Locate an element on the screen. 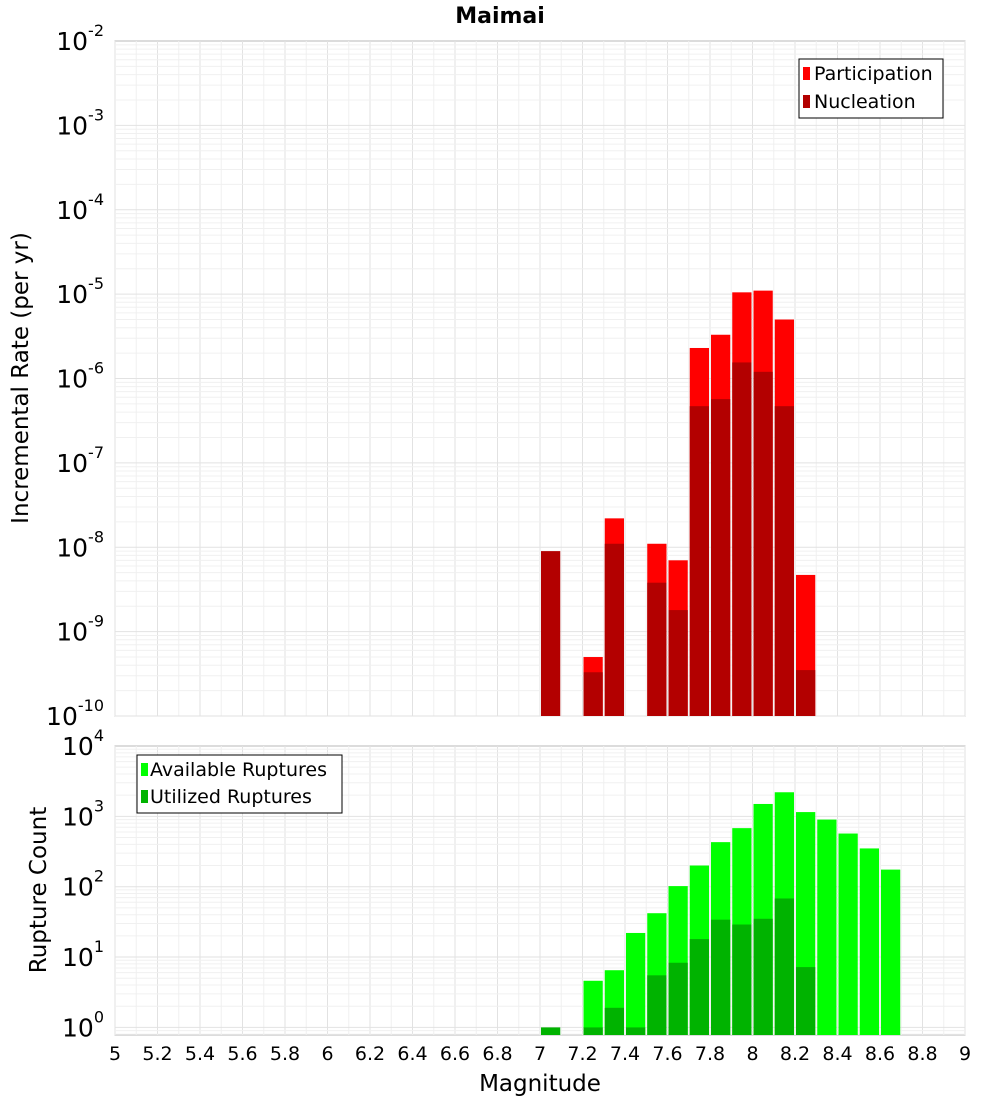 This screenshot has height=1100, width=1000. y-tick-label: 10¹ is located at coordinates (83, 954).